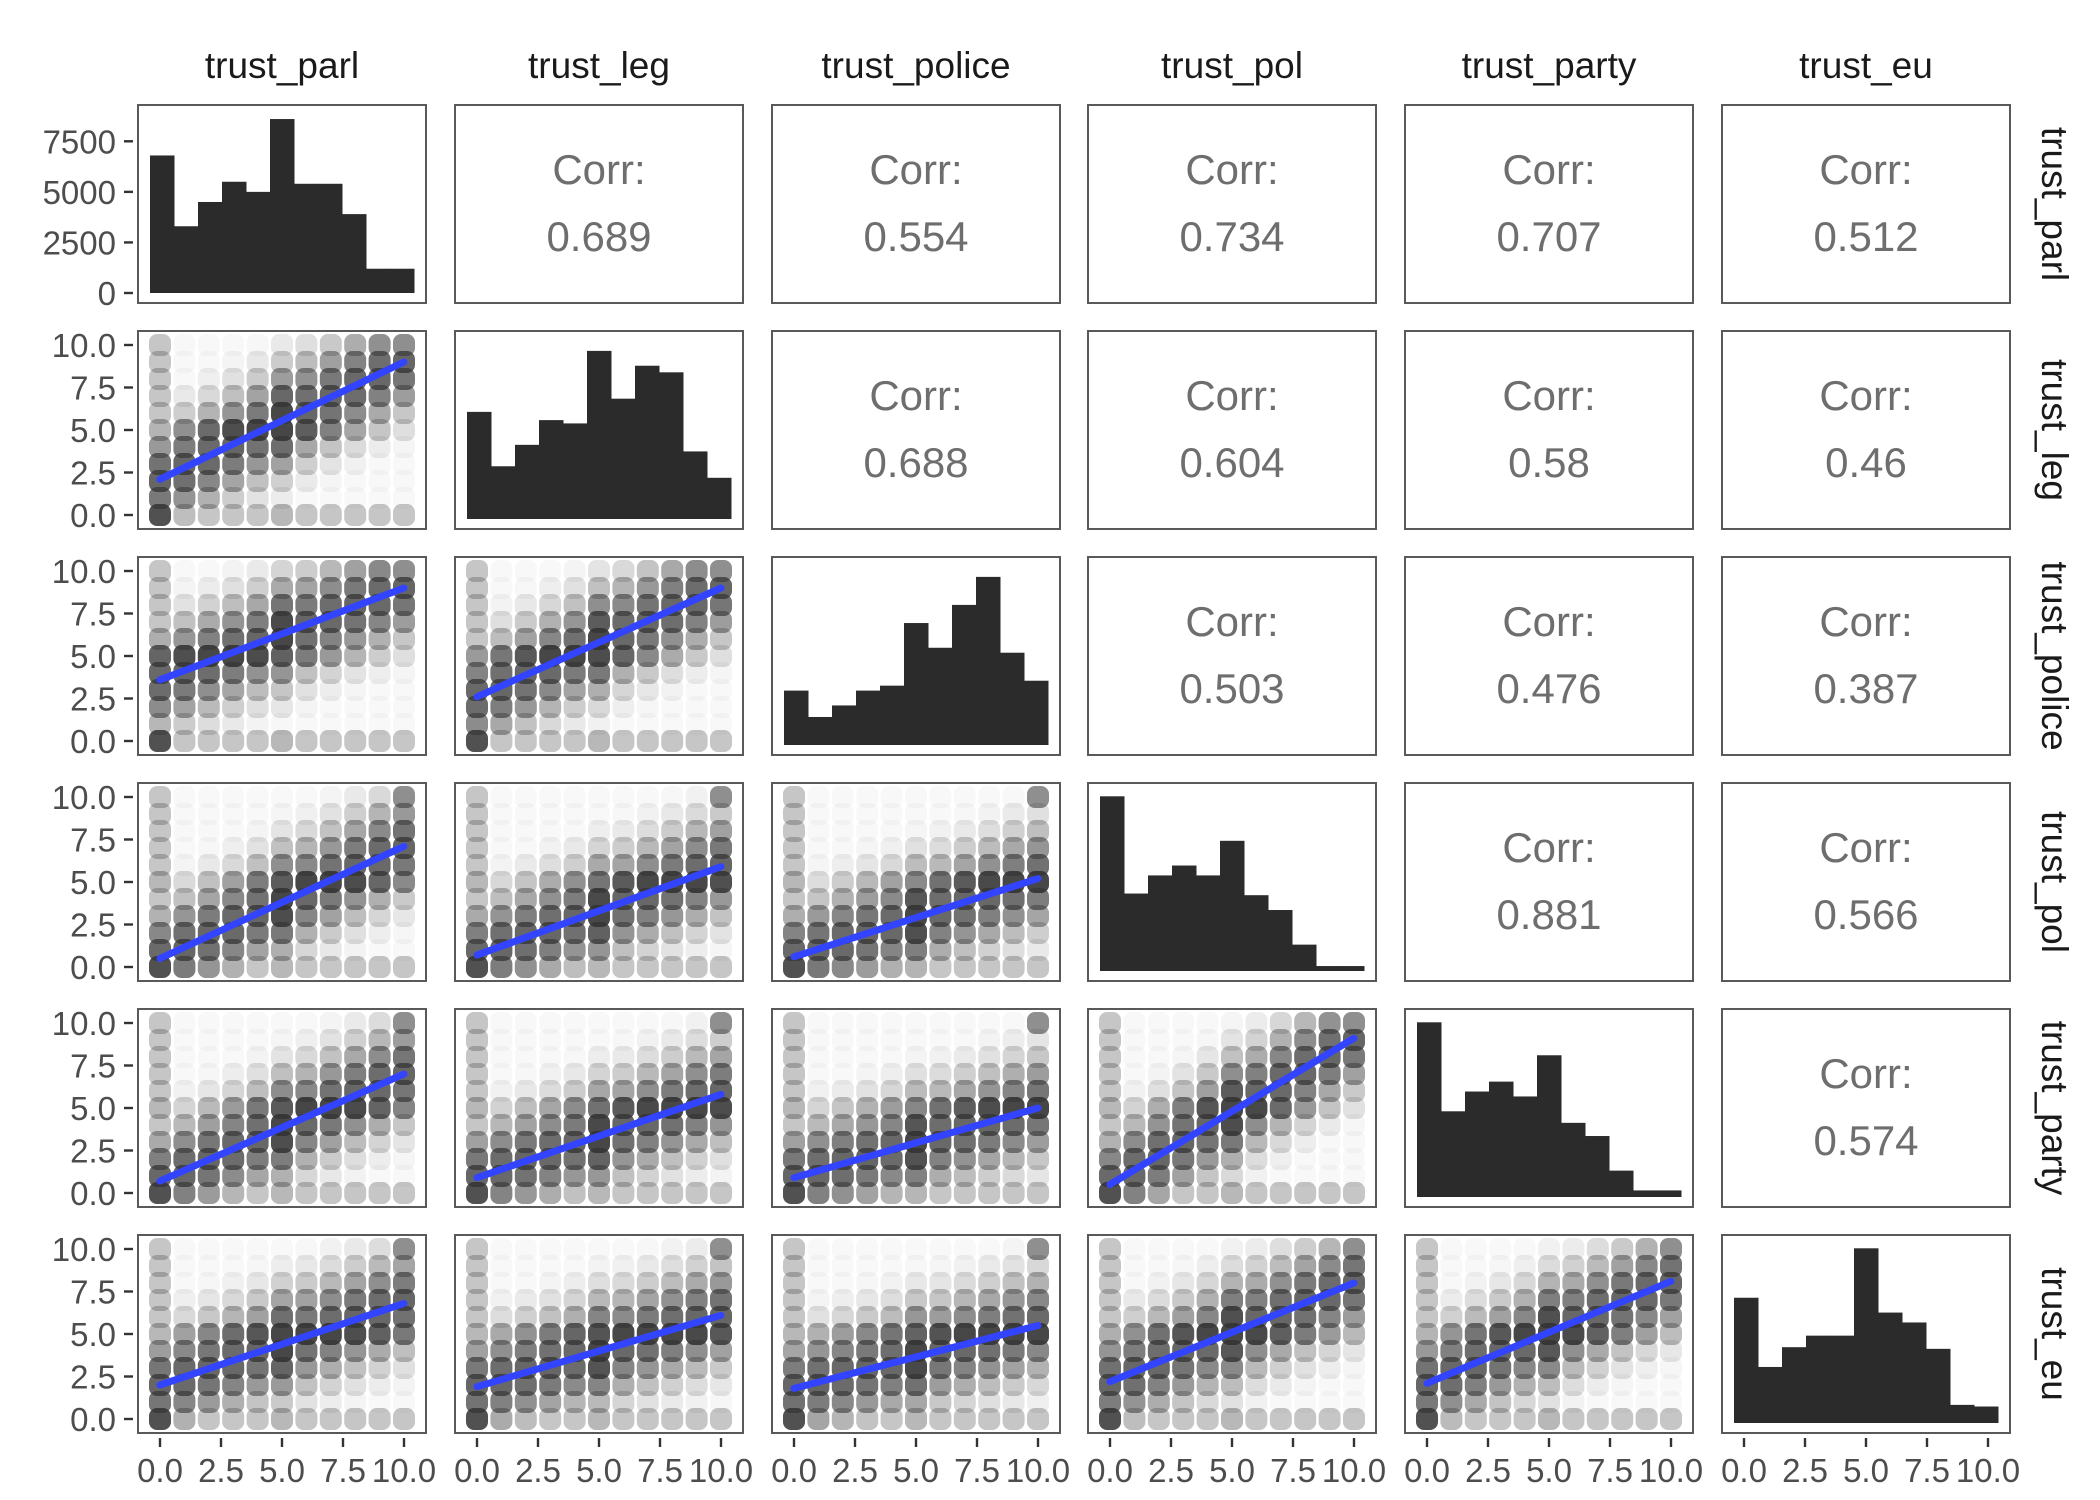 This screenshot has height=1500, width=2100. Describe the element at coordinates (1866, 1334) in the screenshot. I see `panel-trust_eu-trust_eu` at that location.